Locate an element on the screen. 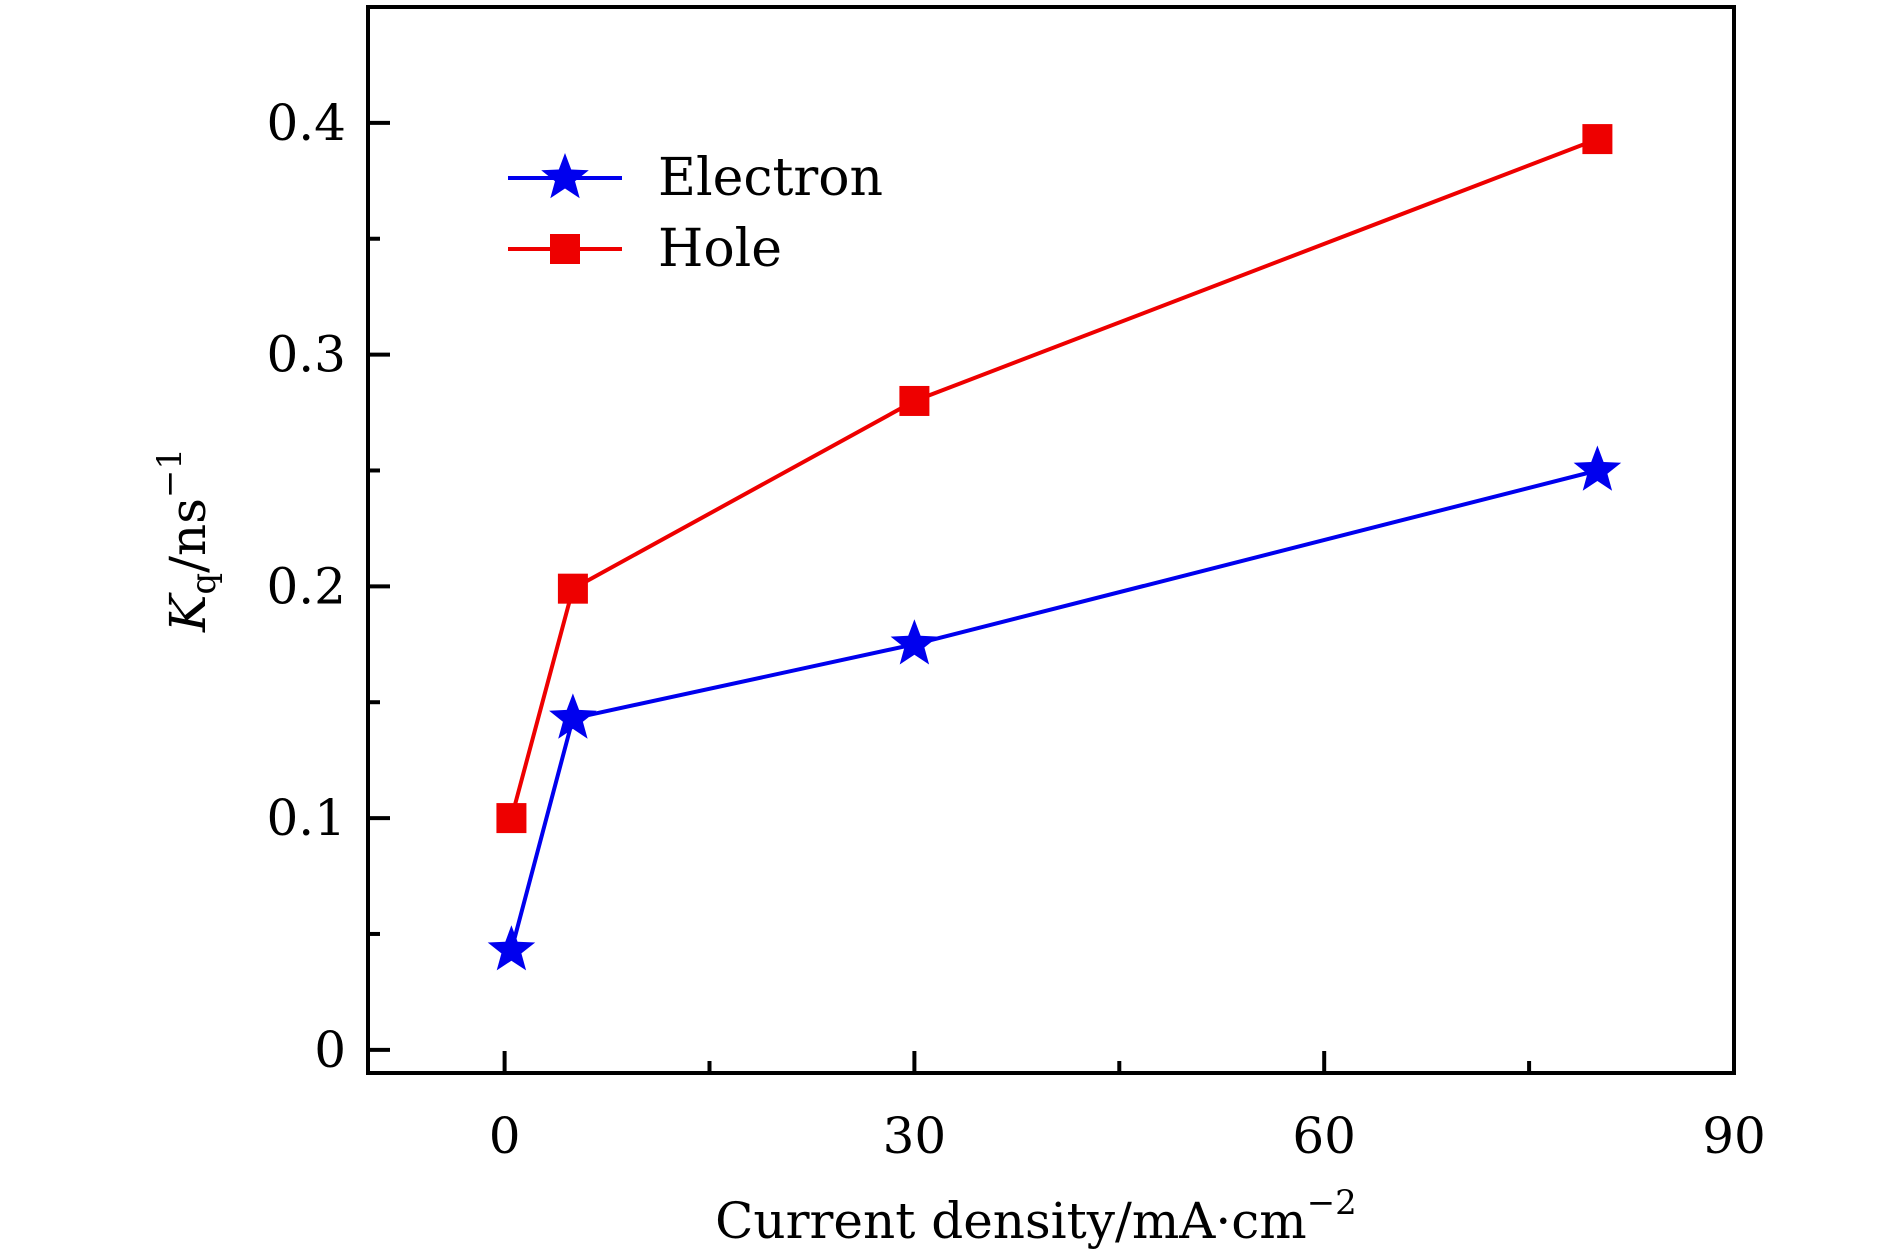  y-tick-label: 0.2 is located at coordinates (306, 586).